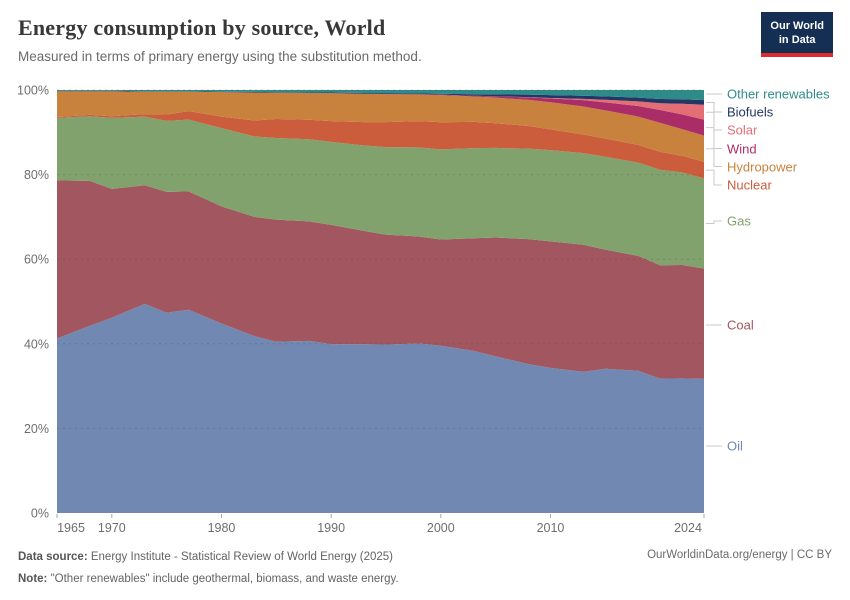 The width and height of the screenshot is (850, 600). Describe the element at coordinates (714, 222) in the screenshot. I see `legend-connector-gas` at that location.